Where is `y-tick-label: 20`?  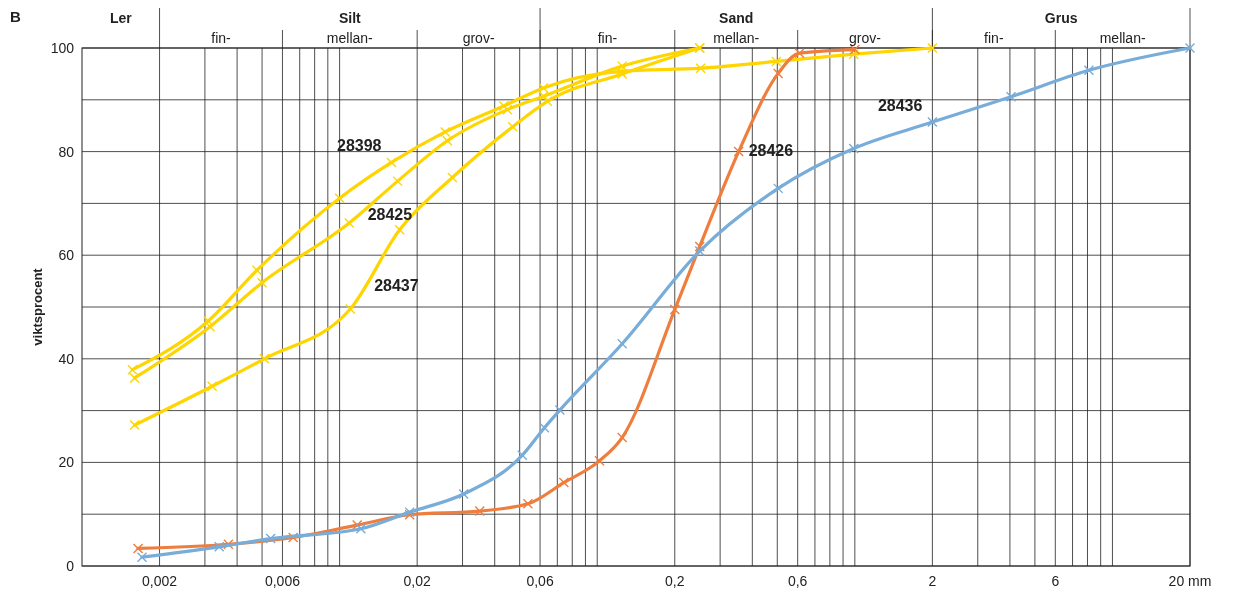 y-tick-label: 20 is located at coordinates (66, 462).